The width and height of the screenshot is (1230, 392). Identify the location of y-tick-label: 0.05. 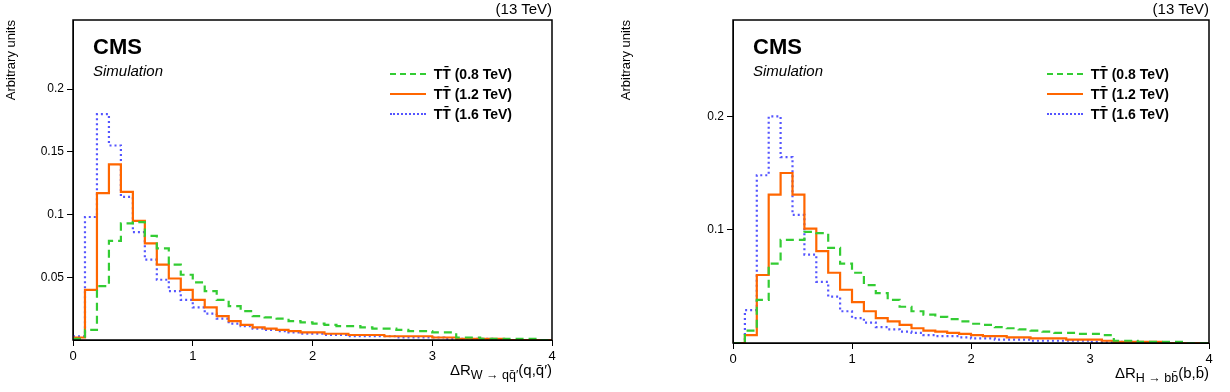
(52, 276).